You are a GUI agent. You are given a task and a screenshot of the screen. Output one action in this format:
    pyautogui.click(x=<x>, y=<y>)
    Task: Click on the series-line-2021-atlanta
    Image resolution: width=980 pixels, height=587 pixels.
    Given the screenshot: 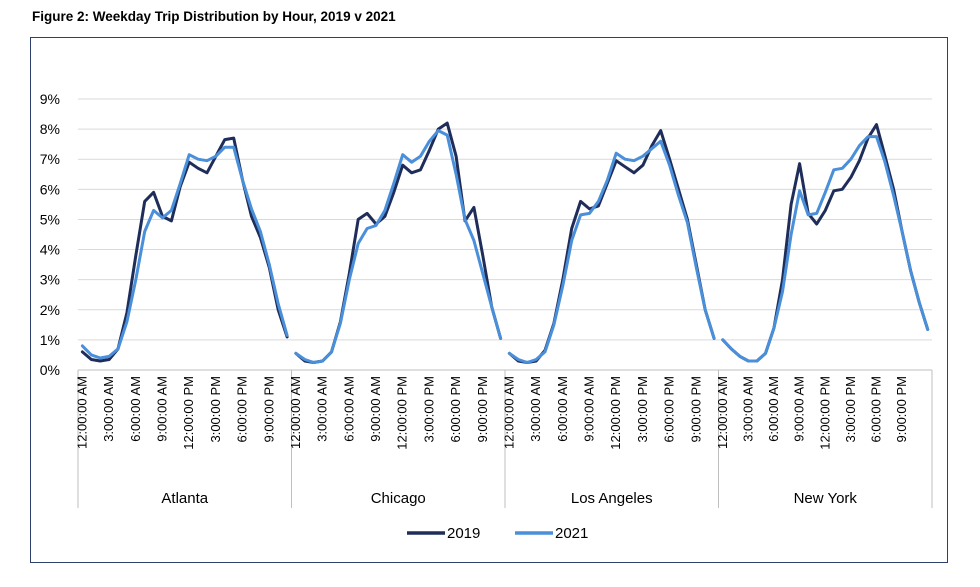 What is the action you would take?
    pyautogui.click(x=184, y=252)
    